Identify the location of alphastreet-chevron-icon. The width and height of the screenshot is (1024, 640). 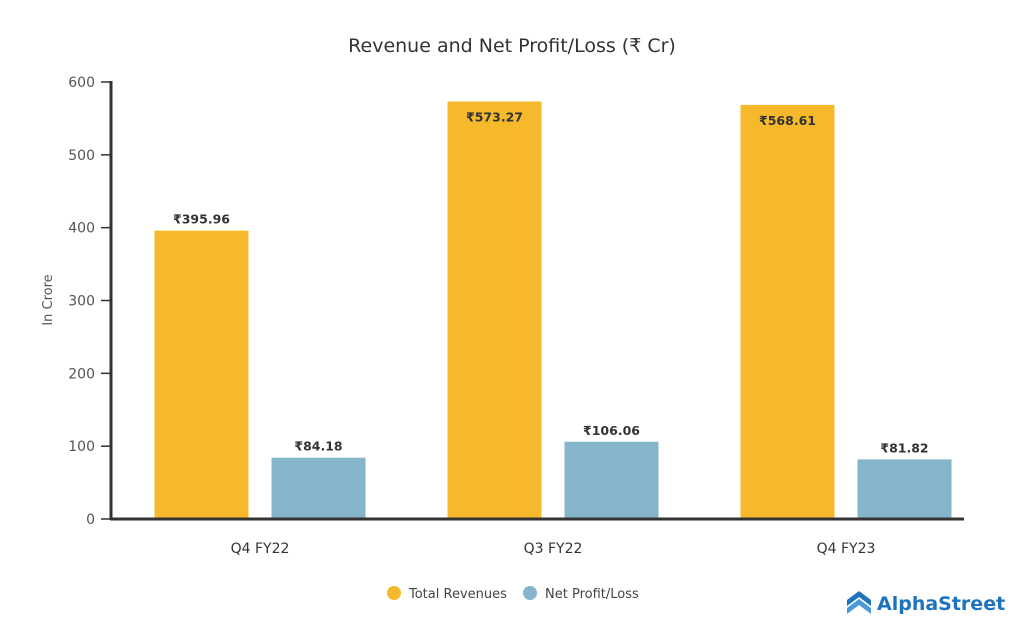
(859, 602).